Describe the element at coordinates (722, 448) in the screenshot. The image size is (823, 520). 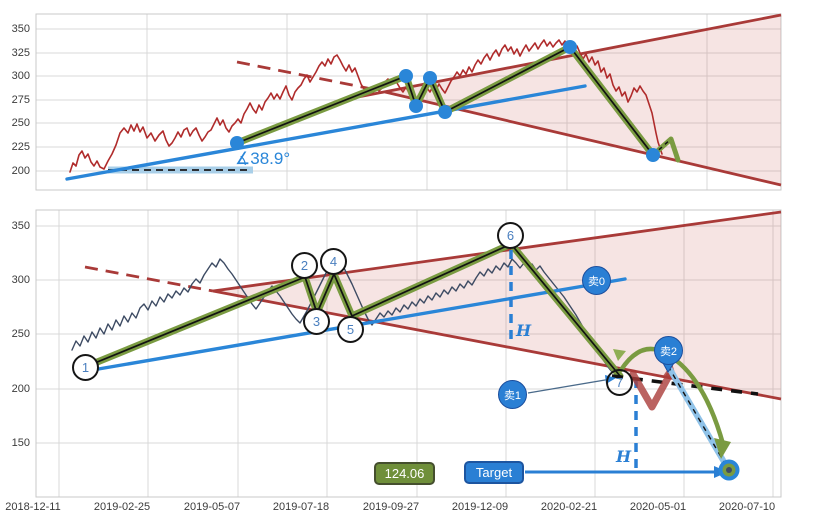
I see `green-projection-arrowhead` at that location.